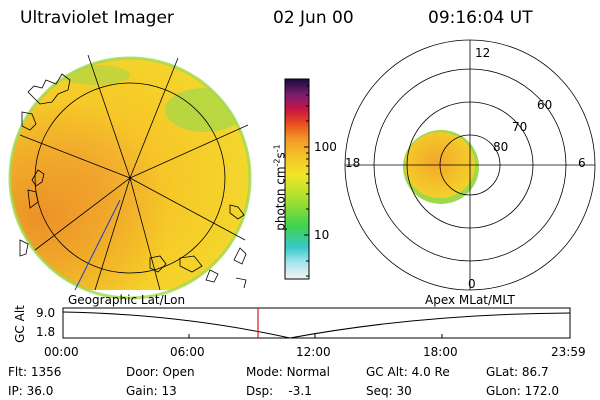 This screenshot has width=600, height=400. What do you see at coordinates (264, 372) in the screenshot?
I see `mode-label: Mode:` at bounding box center [264, 372].